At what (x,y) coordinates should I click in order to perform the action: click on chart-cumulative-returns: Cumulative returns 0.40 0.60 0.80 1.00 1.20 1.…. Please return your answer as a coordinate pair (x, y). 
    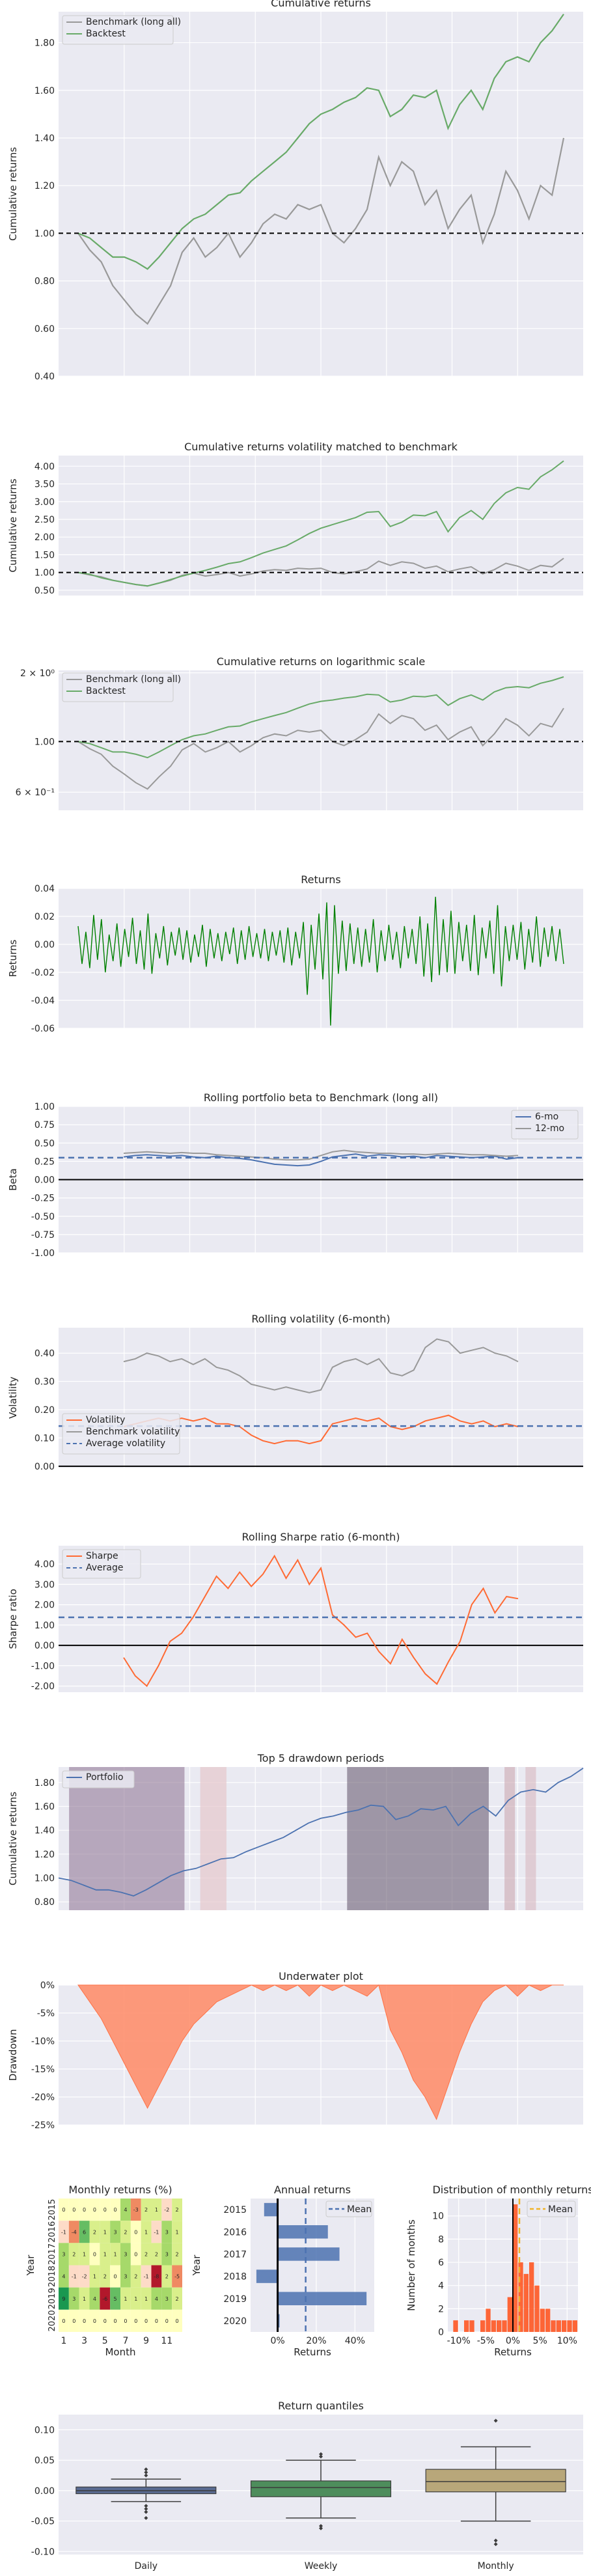
    Looking at the image, I should click on (295, 191).